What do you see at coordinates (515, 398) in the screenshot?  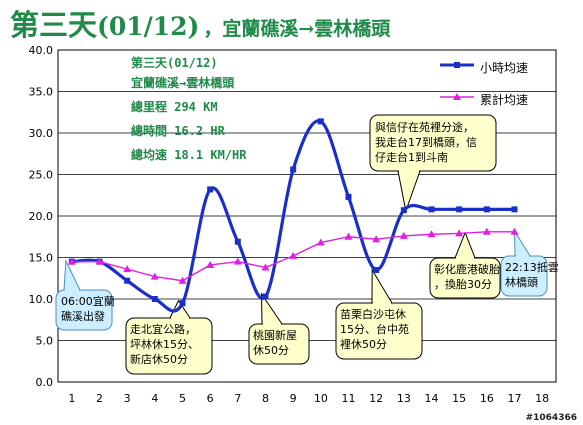 I see `x-tick-label: 17` at bounding box center [515, 398].